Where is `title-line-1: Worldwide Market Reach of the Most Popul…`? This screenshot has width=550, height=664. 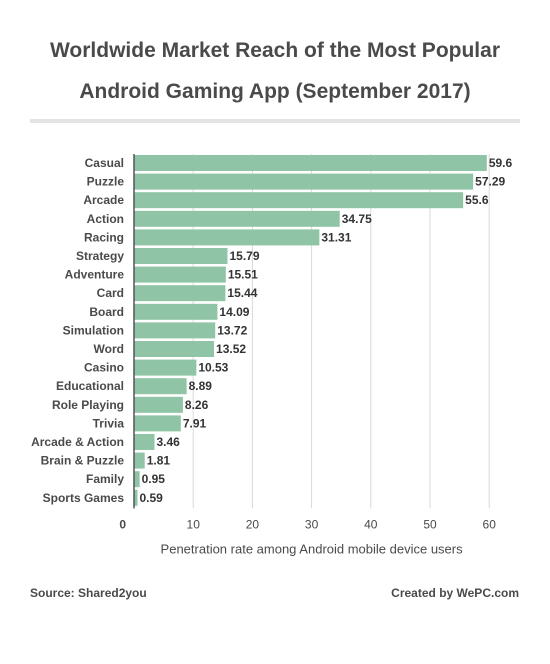
title-line-1: Worldwide Market Reach of the Most Popul… is located at coordinates (275, 50).